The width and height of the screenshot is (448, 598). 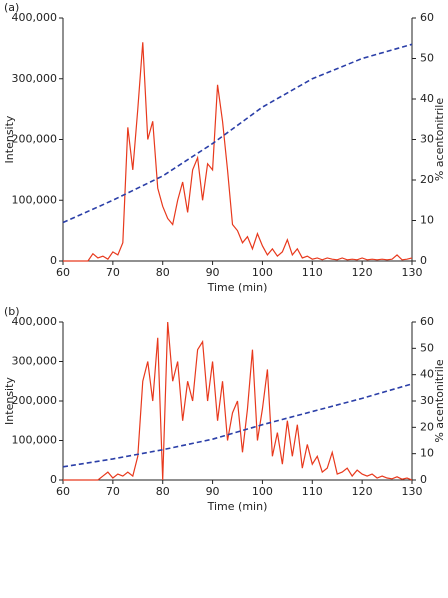 I want to click on panel-label: (a), so click(x=11, y=7).